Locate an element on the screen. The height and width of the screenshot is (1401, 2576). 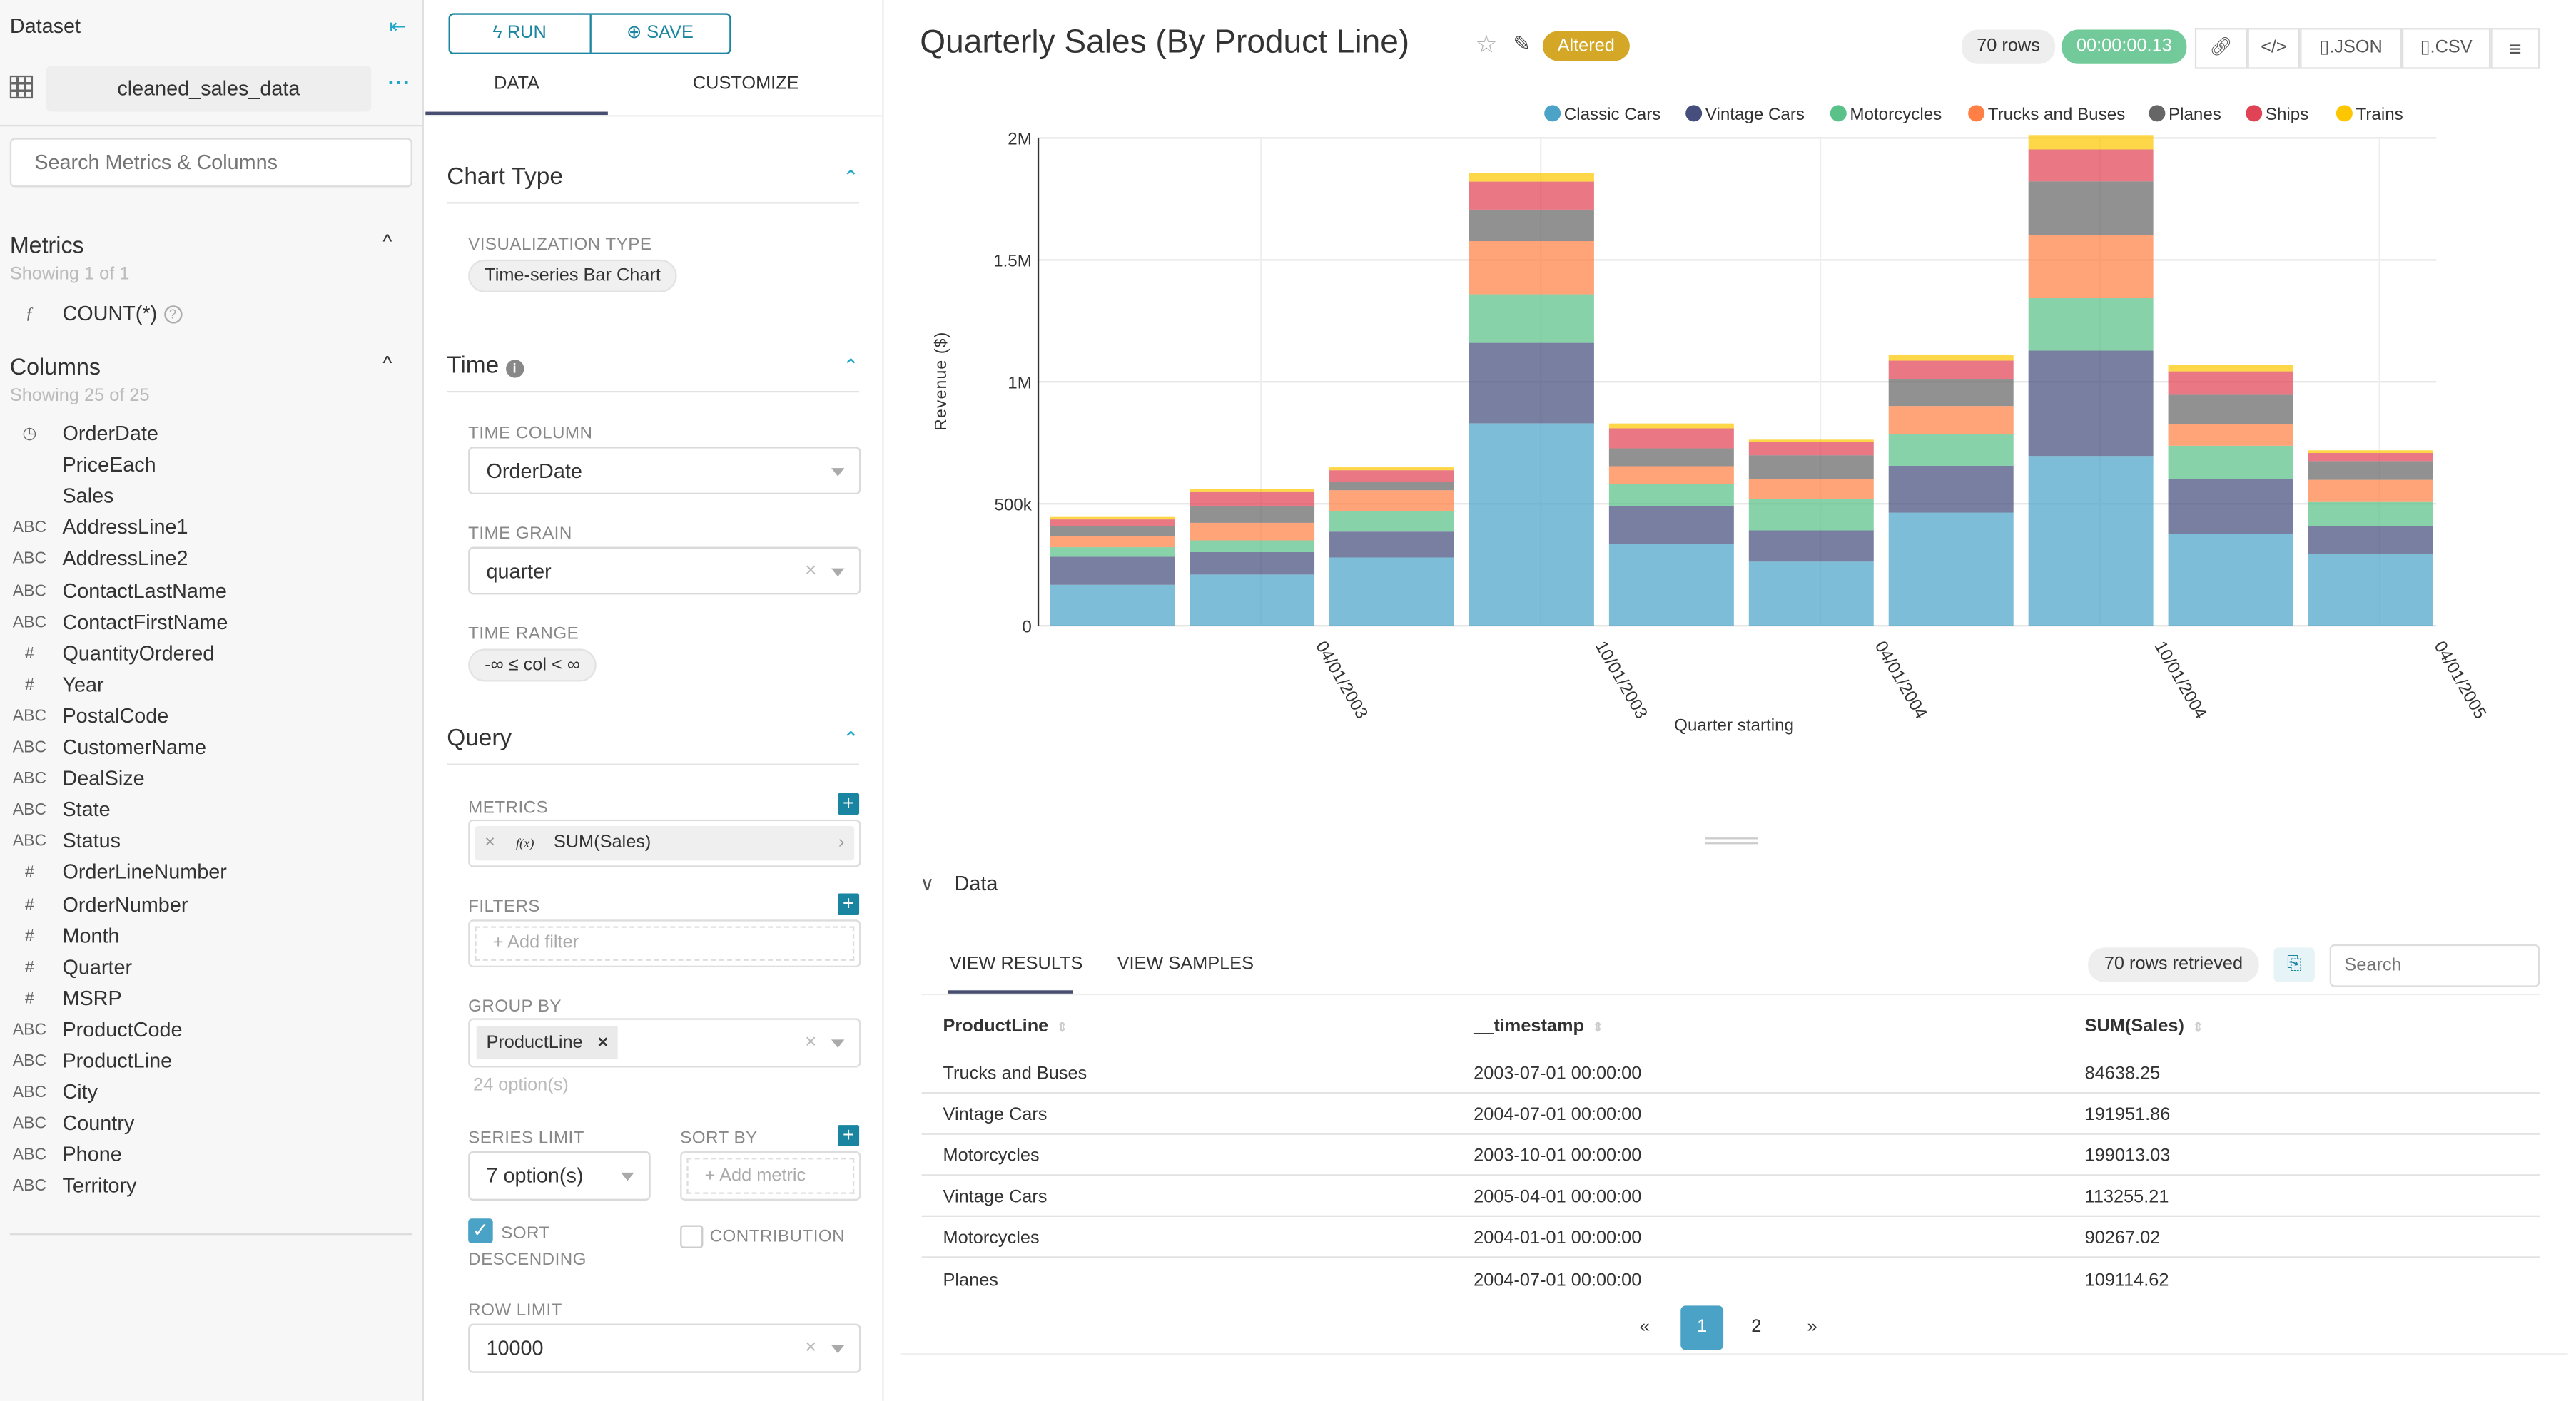
chart-title: Quarterly Sales (By Product Line) is located at coordinates (1165, 42).